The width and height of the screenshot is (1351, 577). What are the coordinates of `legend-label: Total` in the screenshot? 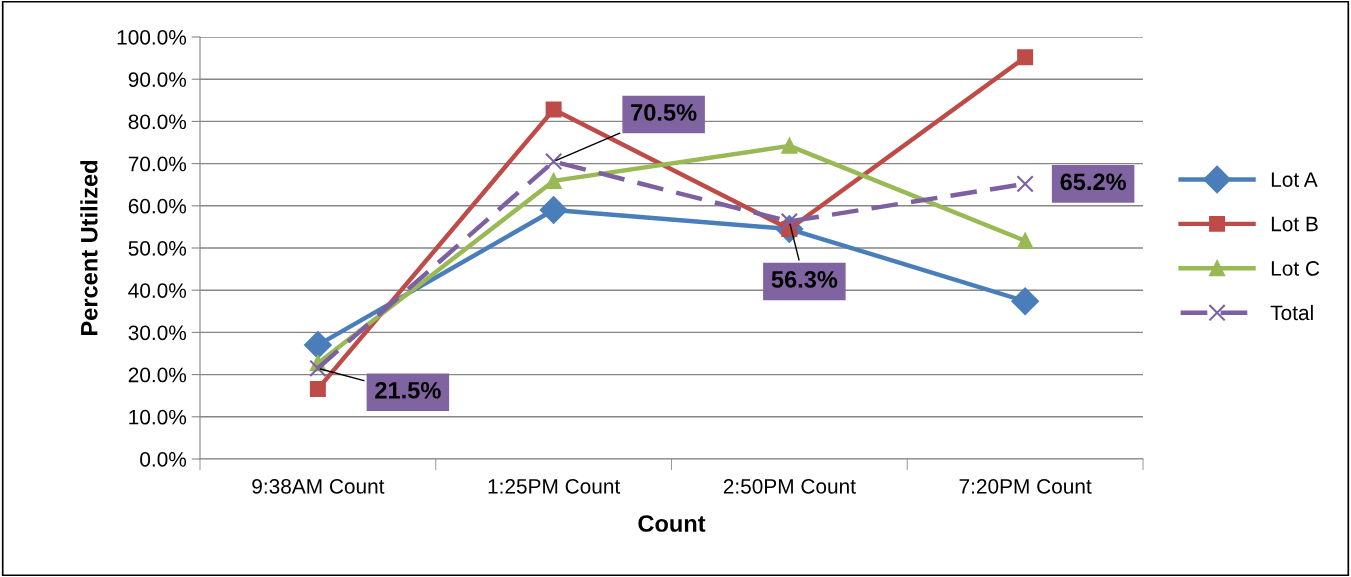 It's located at (1291, 312).